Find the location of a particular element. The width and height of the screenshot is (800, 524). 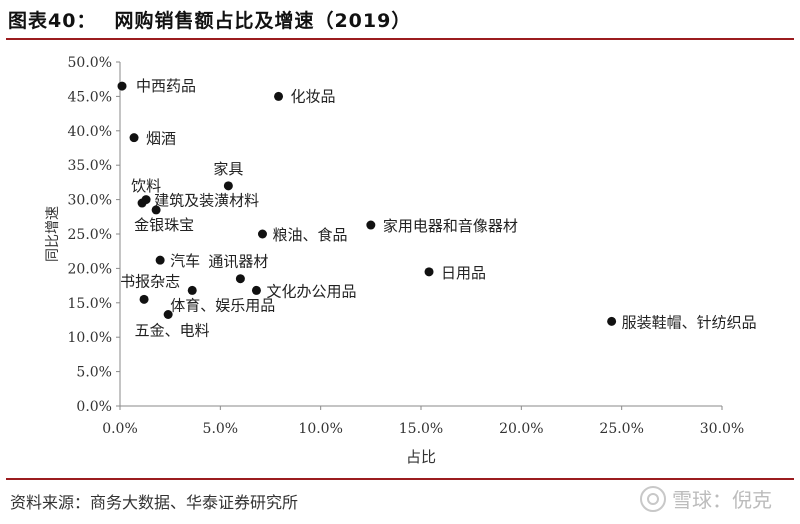

point-label: 文化办公用品 is located at coordinates (311, 291).